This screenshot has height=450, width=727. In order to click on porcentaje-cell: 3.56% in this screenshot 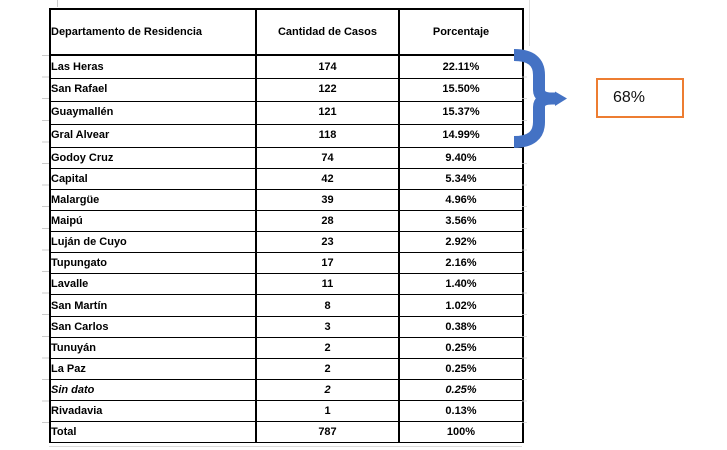, I will do `click(461, 221)`.